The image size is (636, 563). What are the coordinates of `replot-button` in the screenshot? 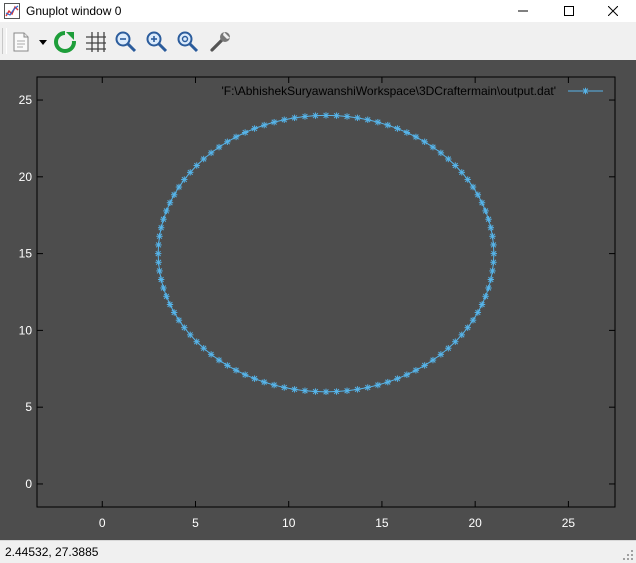 It's located at (65, 42).